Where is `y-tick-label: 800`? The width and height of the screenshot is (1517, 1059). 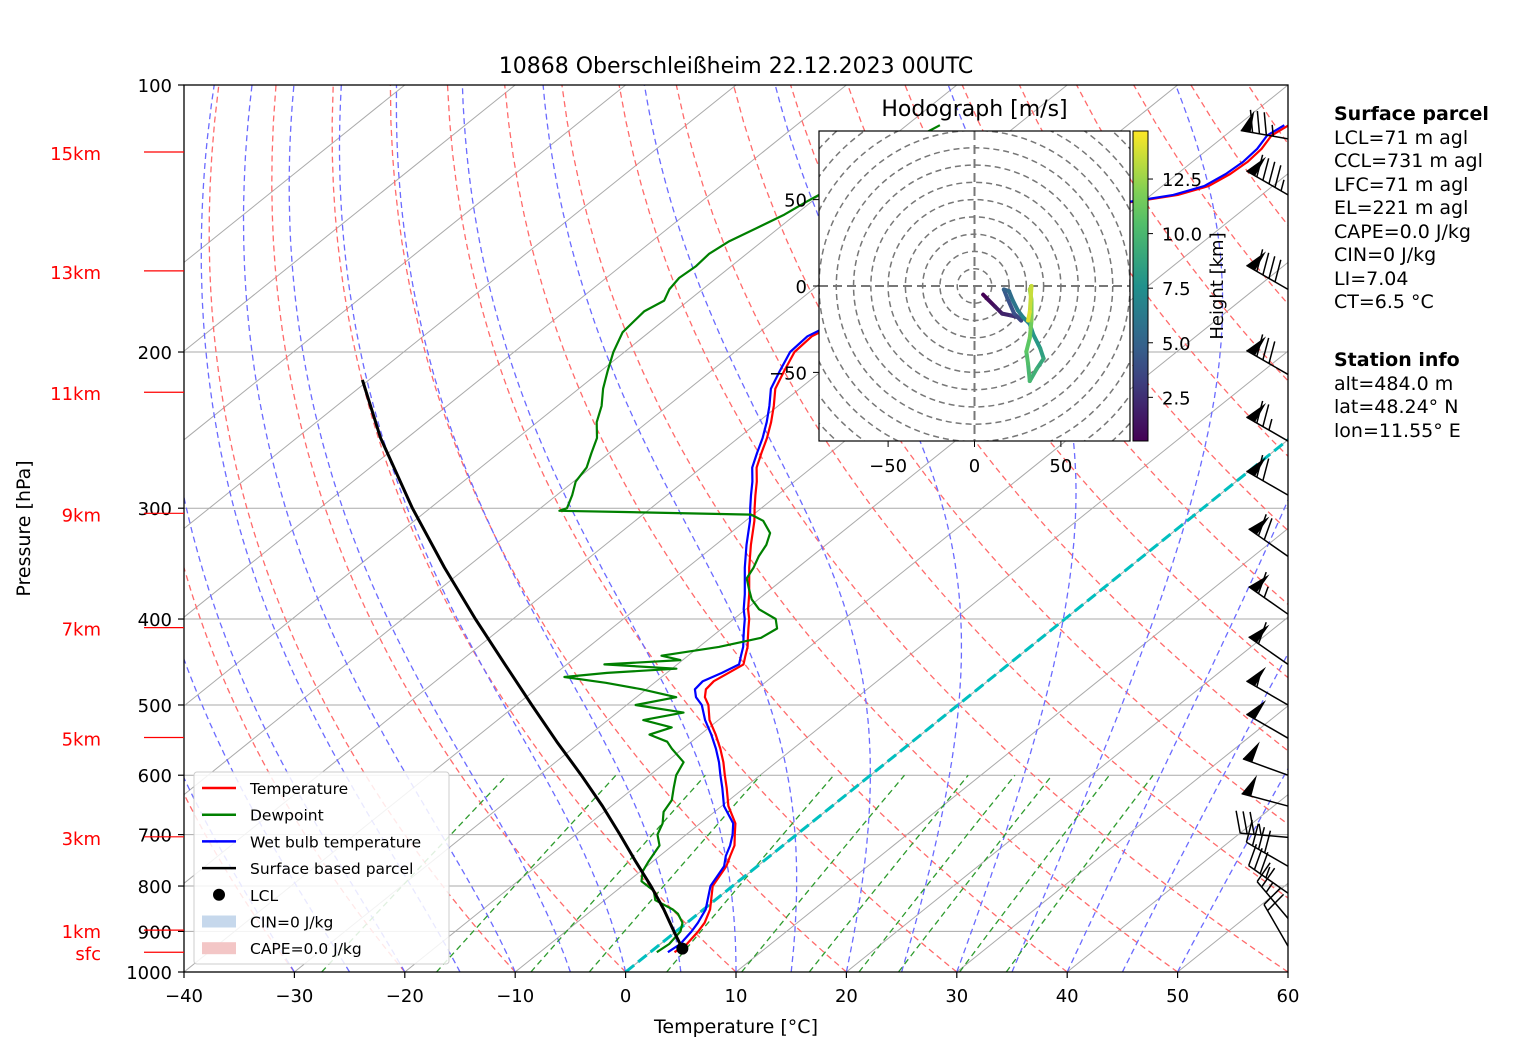 y-tick-label: 800 is located at coordinates (155, 887).